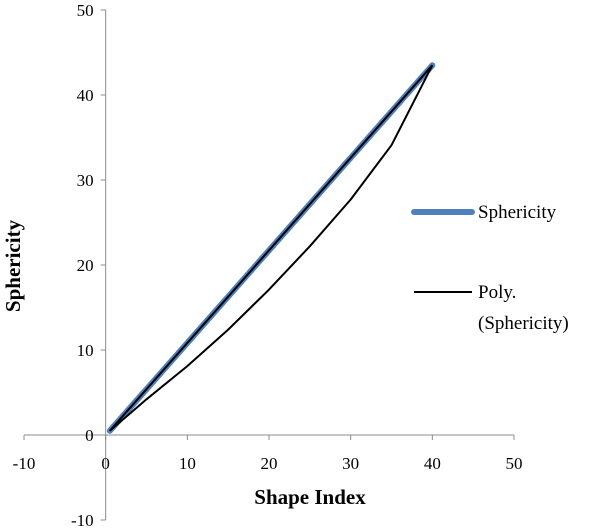 The width and height of the screenshot is (593, 528). What do you see at coordinates (310, 497) in the screenshot?
I see `x-axis-title: Shape Index` at bounding box center [310, 497].